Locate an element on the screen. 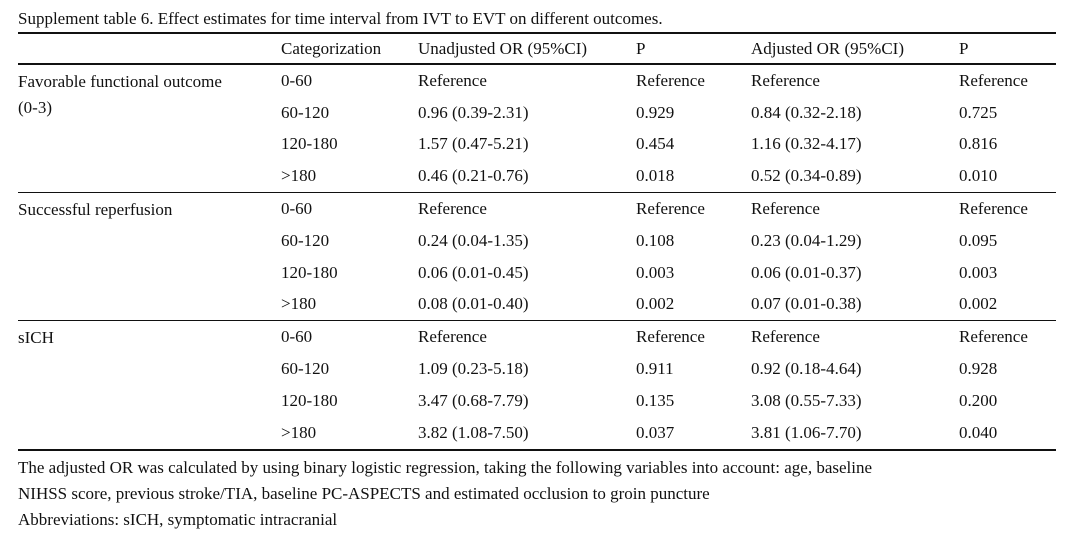 The image size is (1080, 540). cell-unadjusted-or: 0.08 (0.01-0.40) is located at coordinates (473, 304).